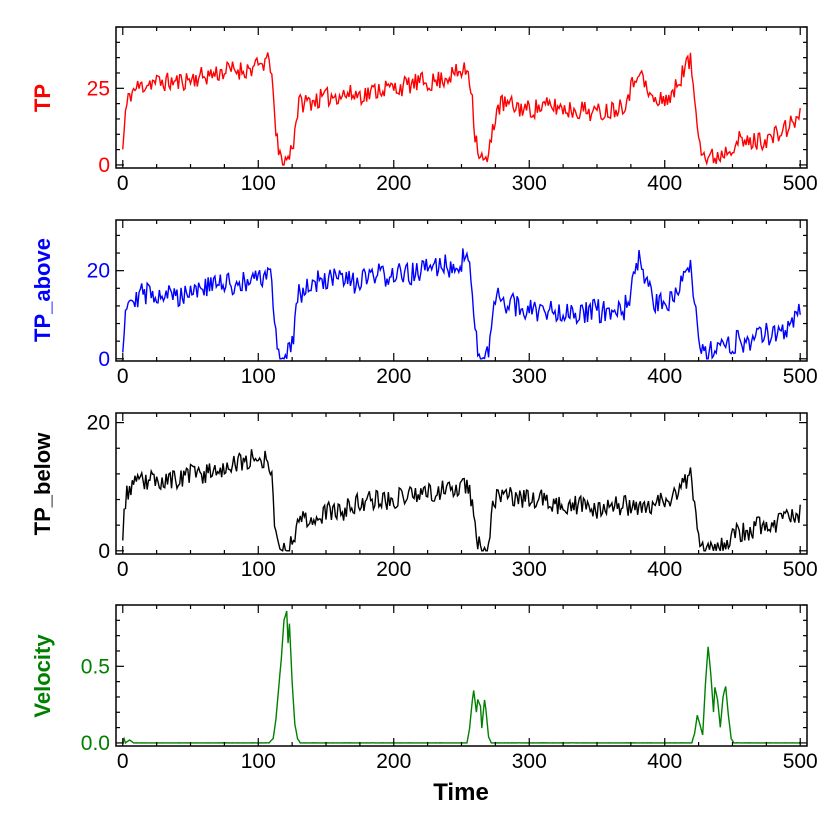  Describe the element at coordinates (461, 677) in the screenshot. I see `panel-velocity-line` at that location.